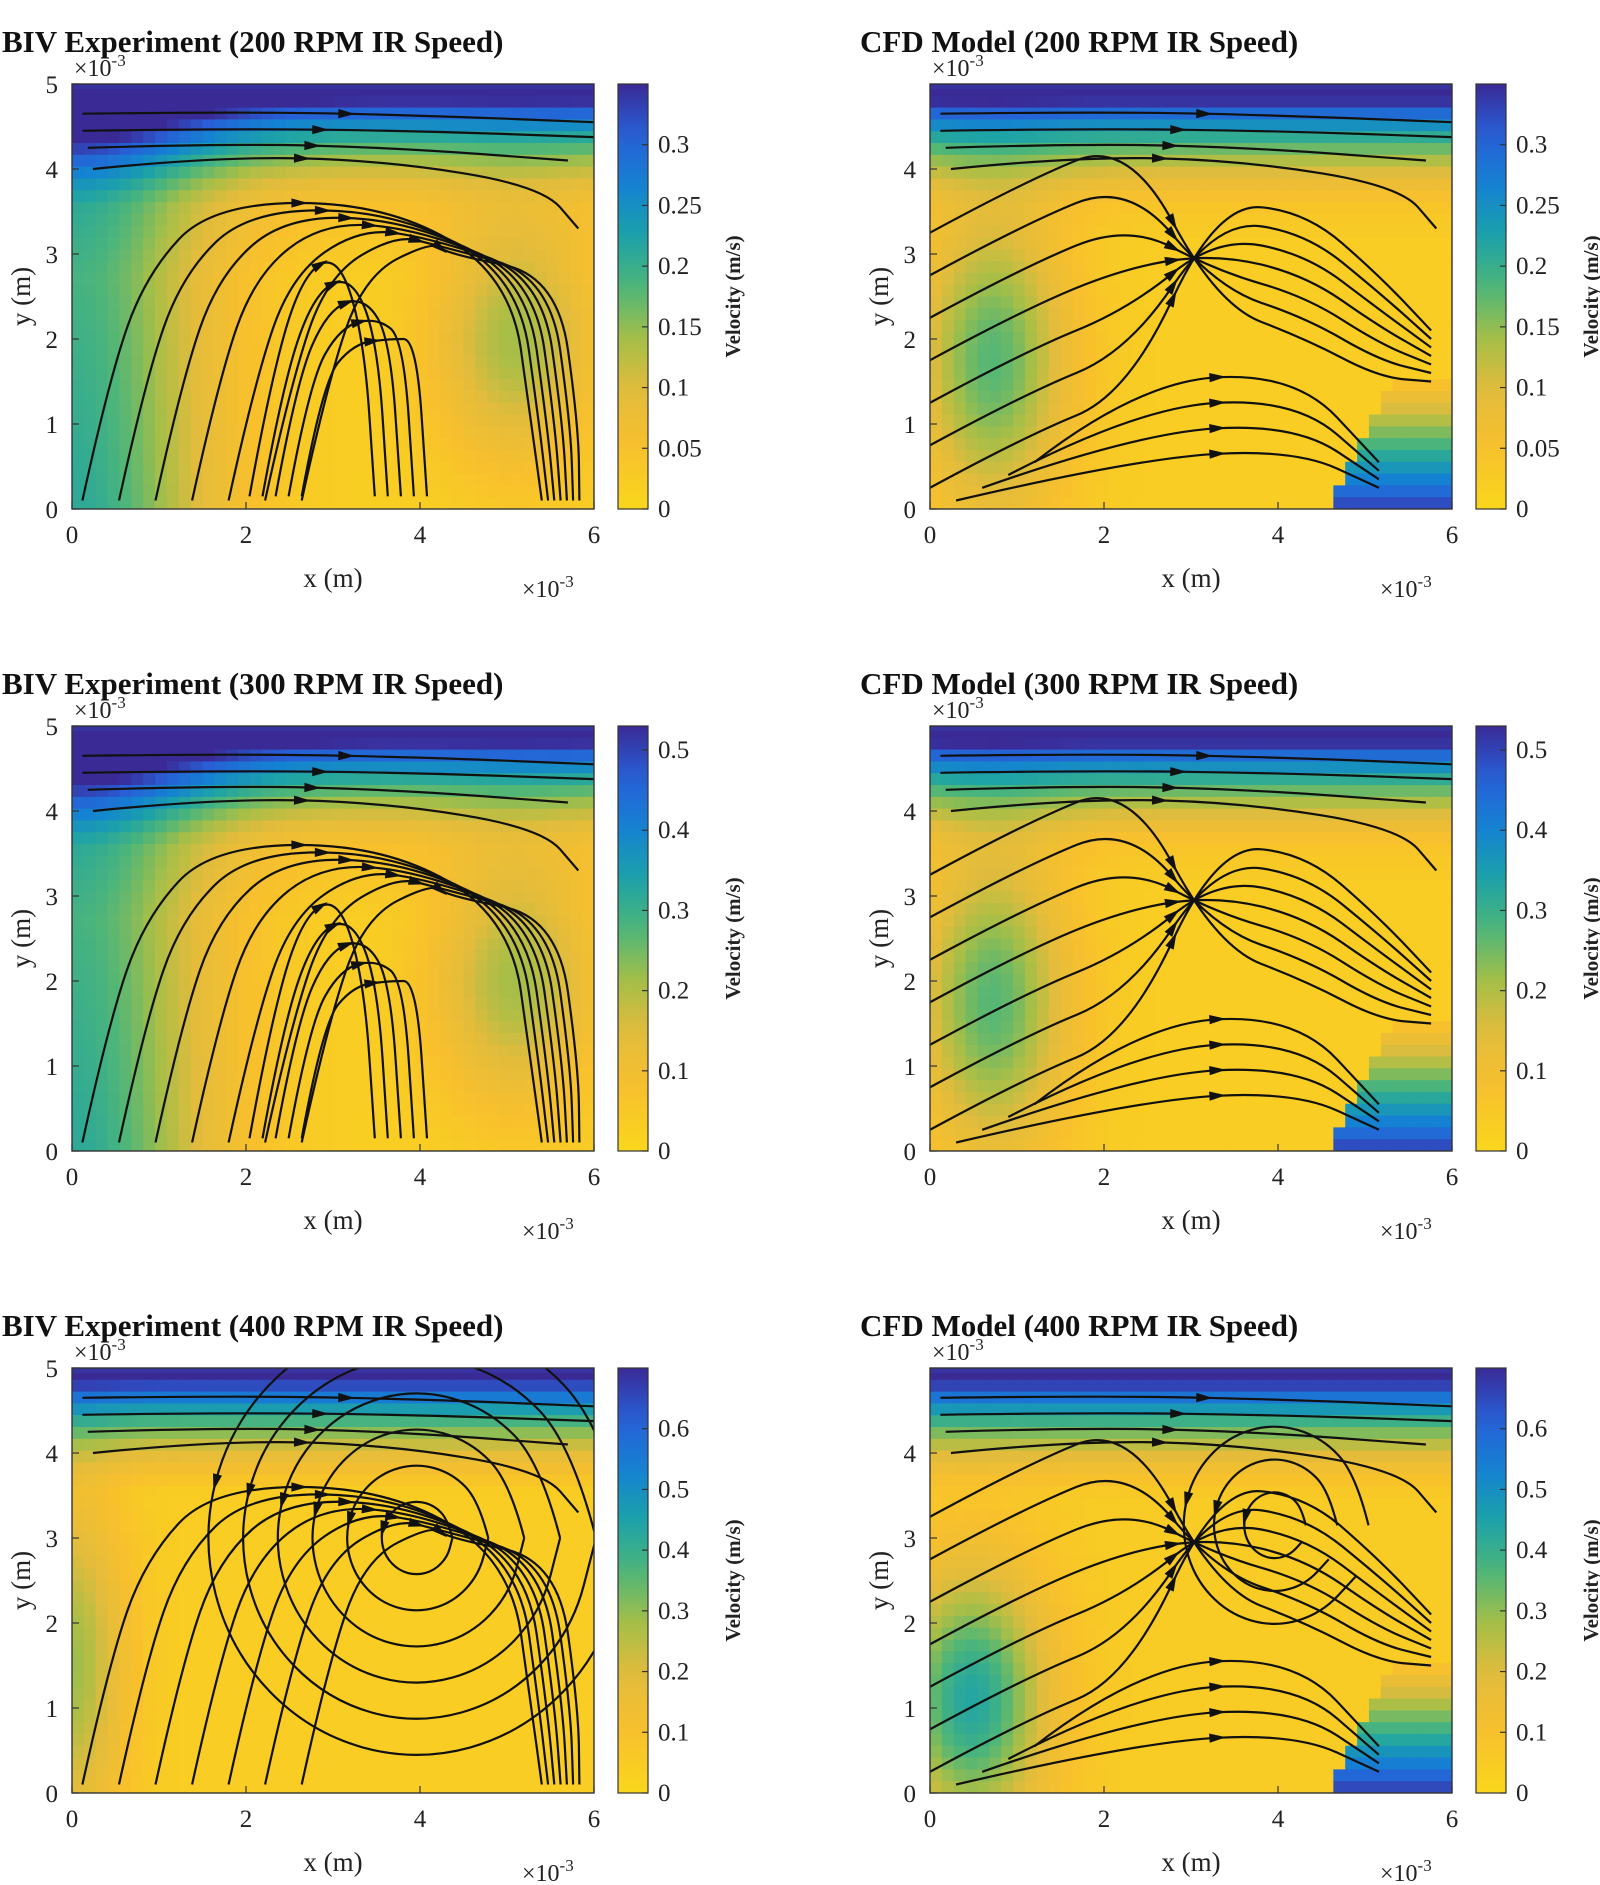  Describe the element at coordinates (252, 41) in the screenshot. I see `panel-title: BIV Experiment (200 RPM IR Speed)` at that location.